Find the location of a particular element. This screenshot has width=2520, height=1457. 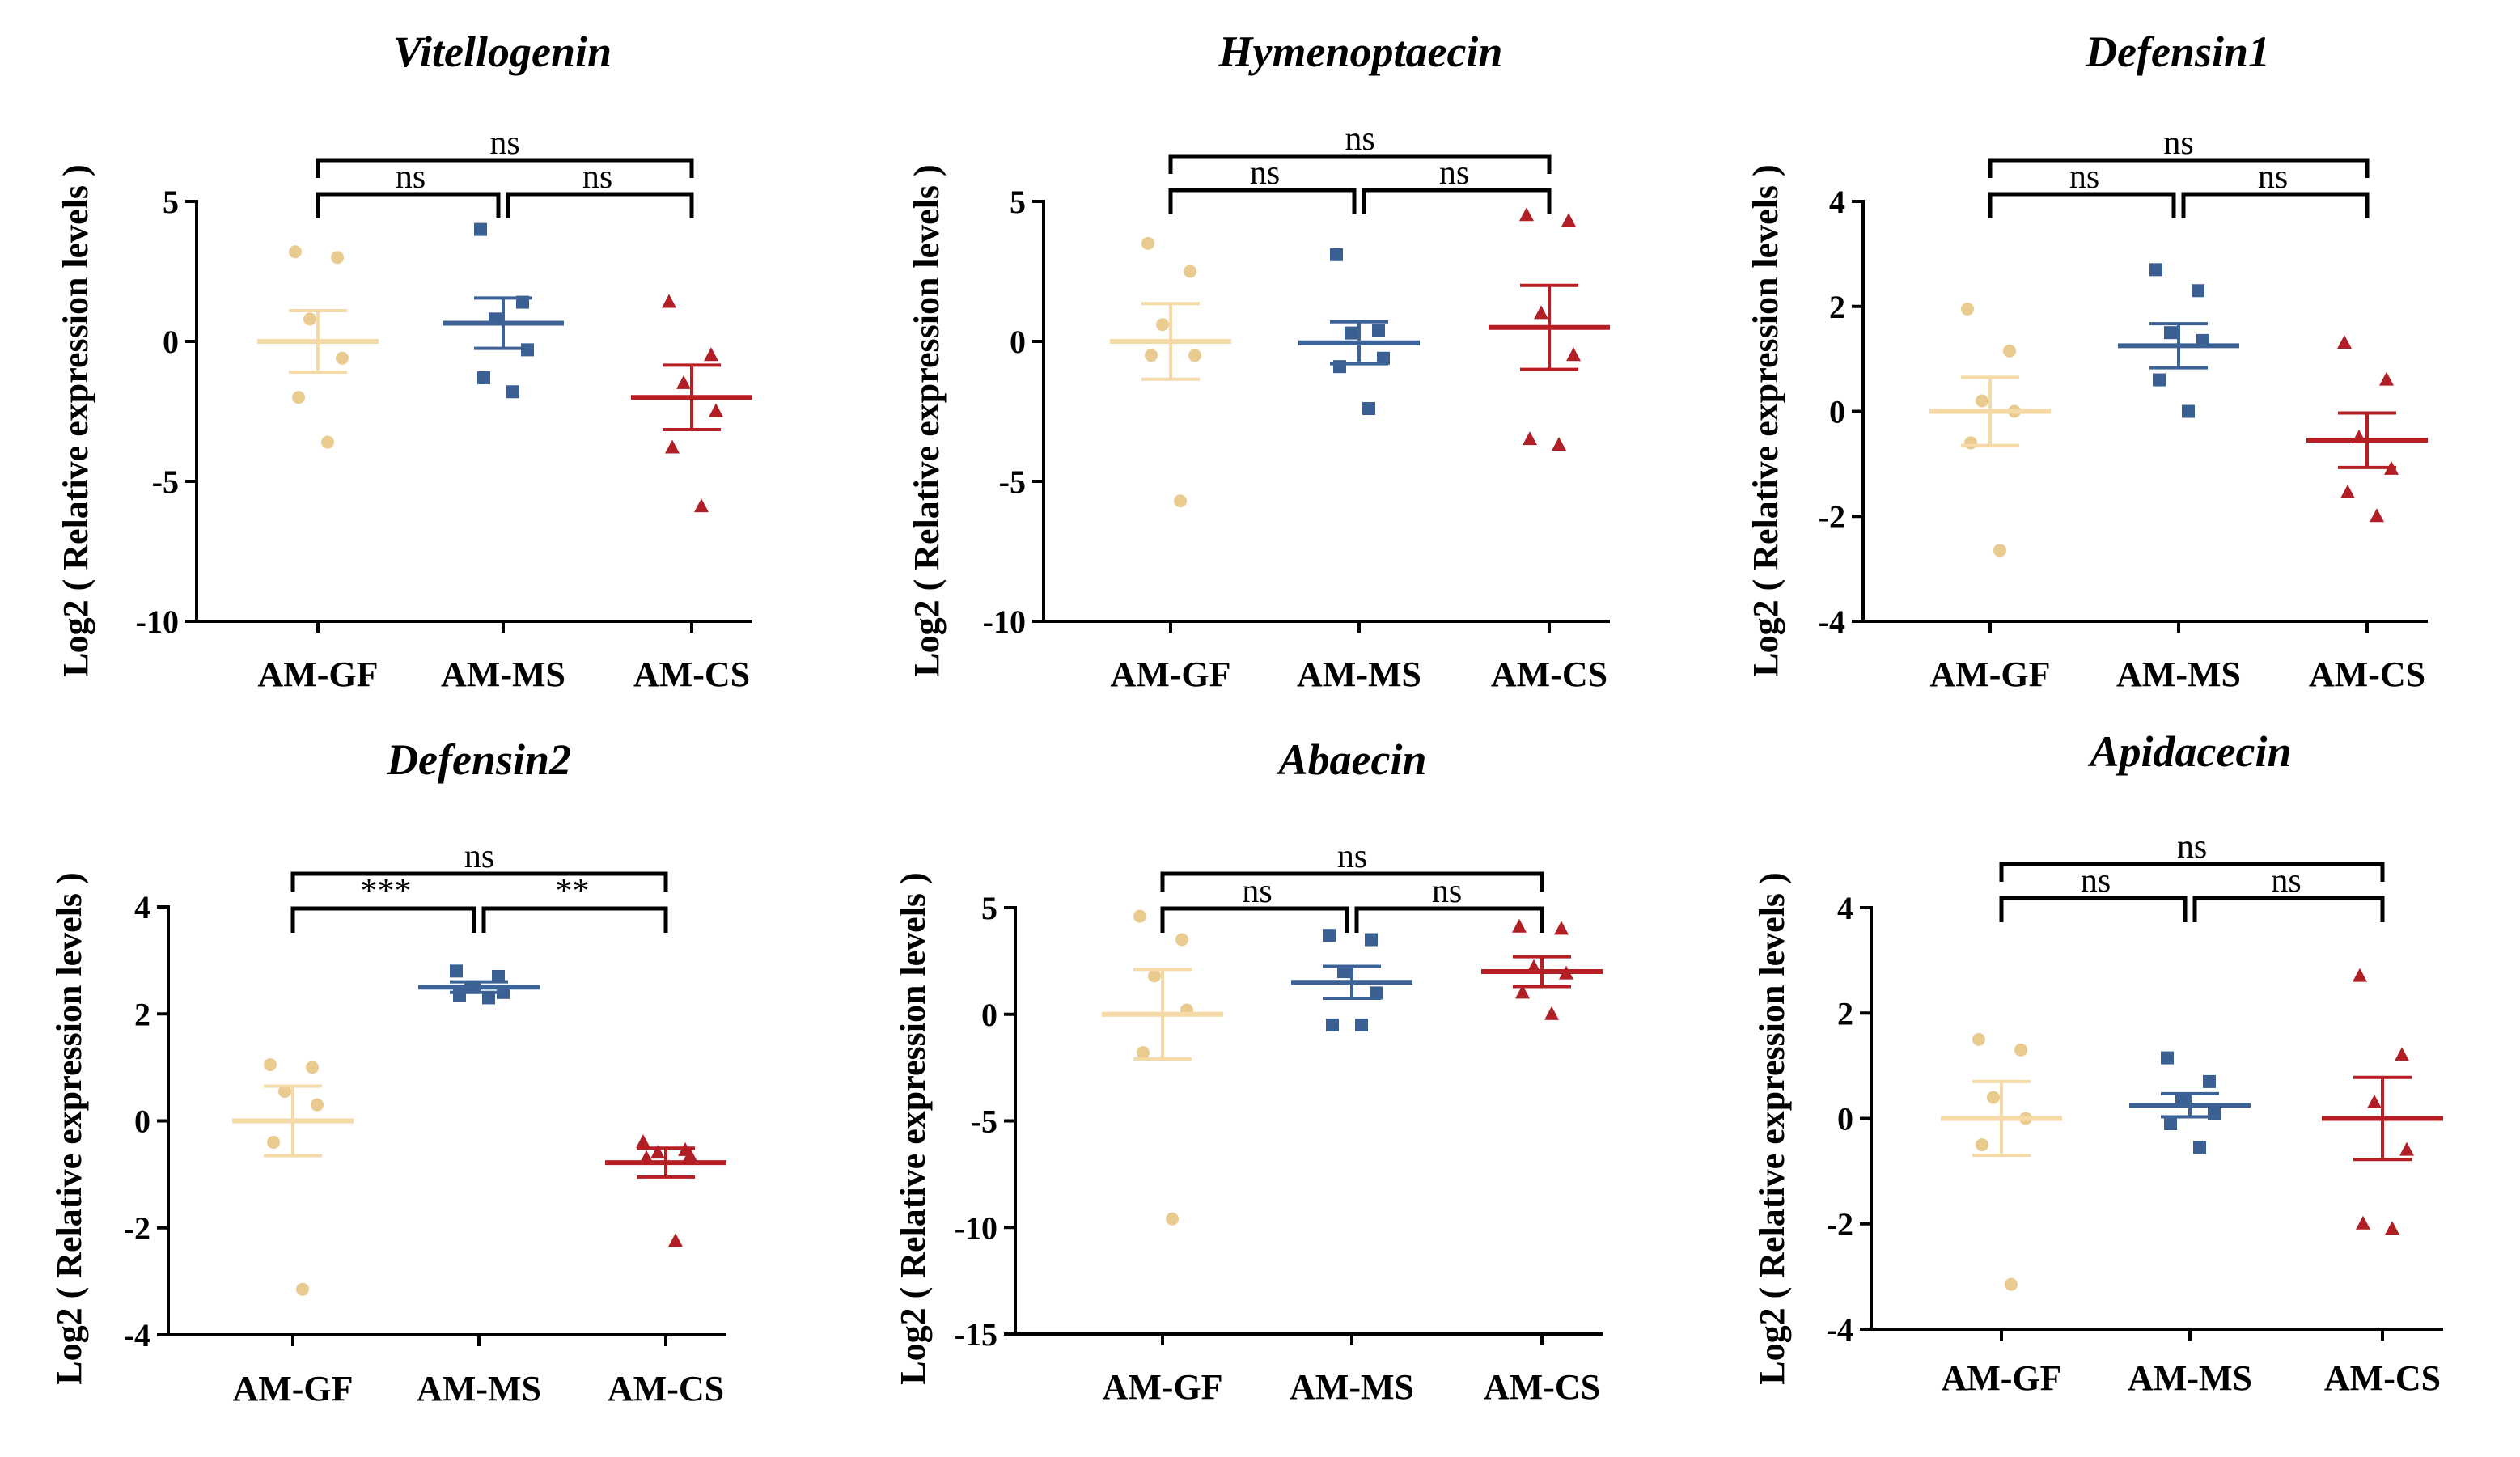

chart-title: Defensin1 is located at coordinates (2177, 52).